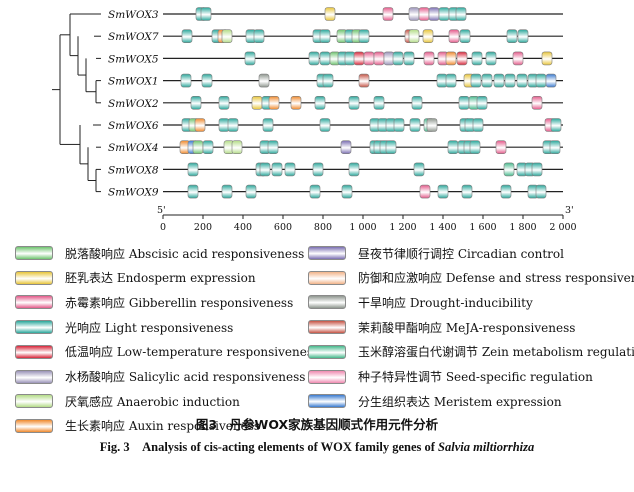  Describe the element at coordinates (323, 227) in the screenshot. I see `axis-tick-label: 800` at that location.